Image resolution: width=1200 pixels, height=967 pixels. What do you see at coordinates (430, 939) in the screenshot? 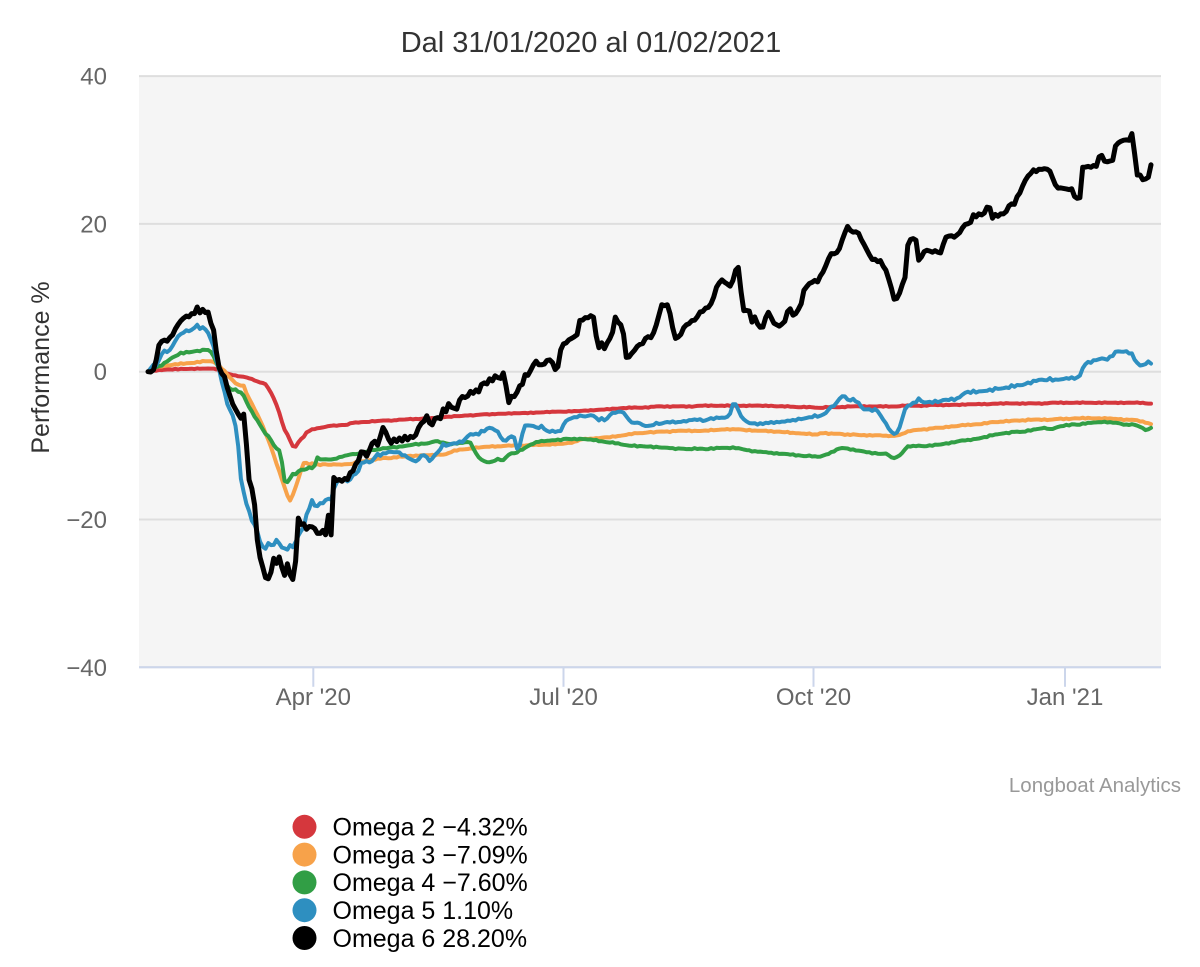
I see `svg-text: Omega 6 28.20%` at bounding box center [430, 939].